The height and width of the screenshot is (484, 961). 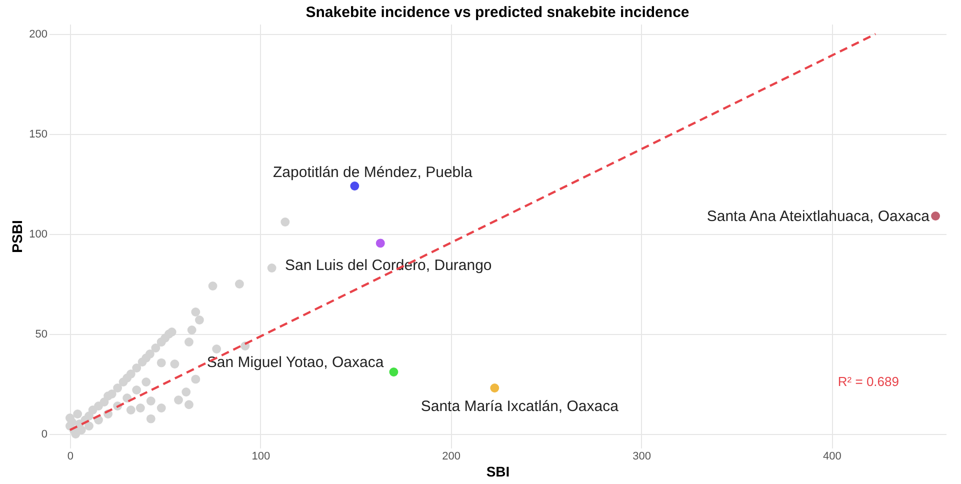 I want to click on y-axis-title: PSBI, so click(x=17, y=236).